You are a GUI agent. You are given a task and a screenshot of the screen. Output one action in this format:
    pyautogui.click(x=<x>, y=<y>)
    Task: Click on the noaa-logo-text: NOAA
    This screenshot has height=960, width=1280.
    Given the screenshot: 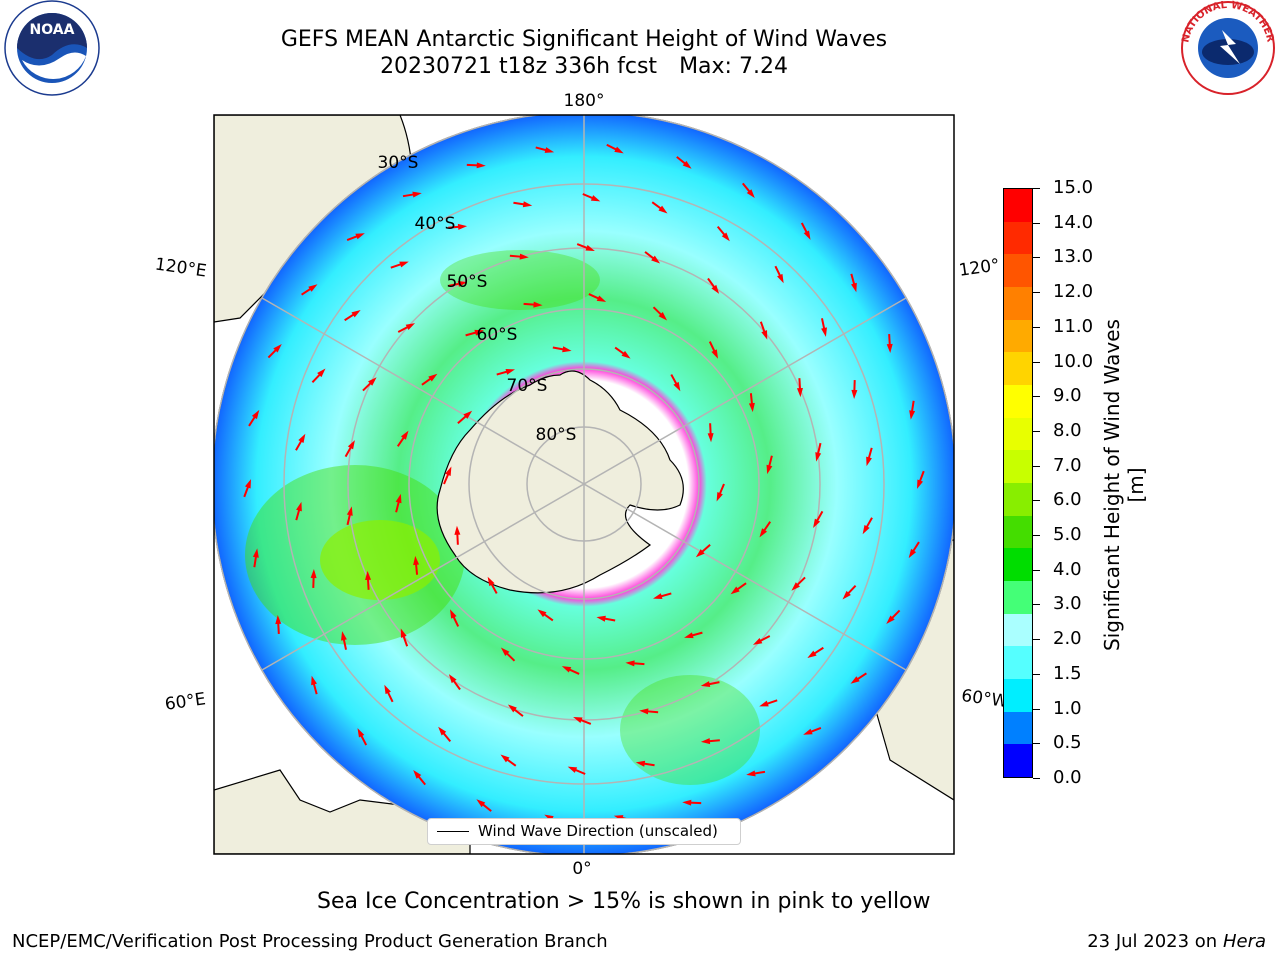 What is the action you would take?
    pyautogui.click(x=52, y=30)
    